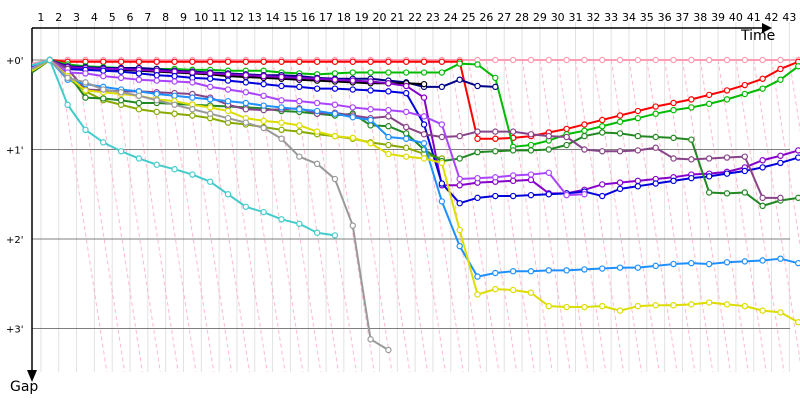  I want to click on lap-label: 29, so click(540, 17).